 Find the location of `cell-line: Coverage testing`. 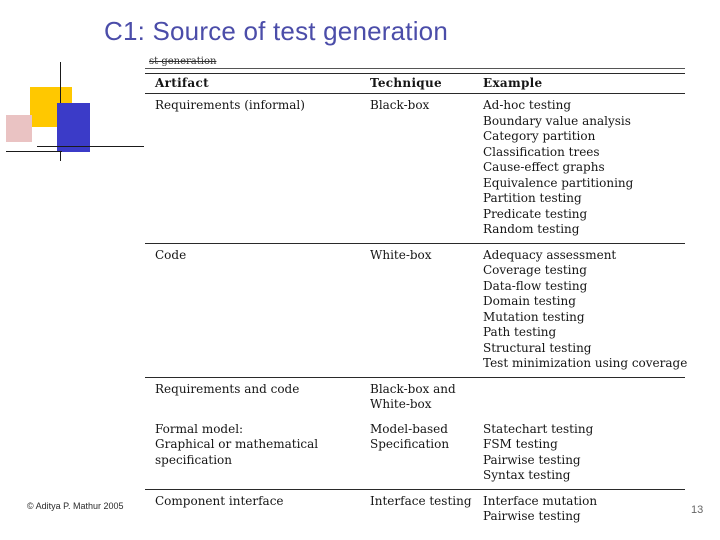

cell-line: Coverage testing is located at coordinates (535, 270).